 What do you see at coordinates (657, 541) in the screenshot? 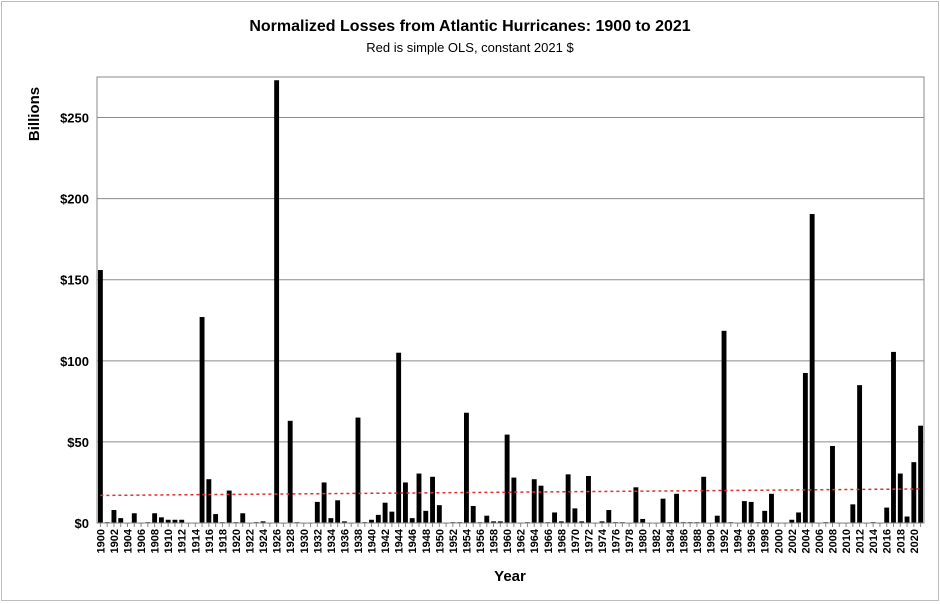
I see `x-tick-label: 1982` at bounding box center [657, 541].